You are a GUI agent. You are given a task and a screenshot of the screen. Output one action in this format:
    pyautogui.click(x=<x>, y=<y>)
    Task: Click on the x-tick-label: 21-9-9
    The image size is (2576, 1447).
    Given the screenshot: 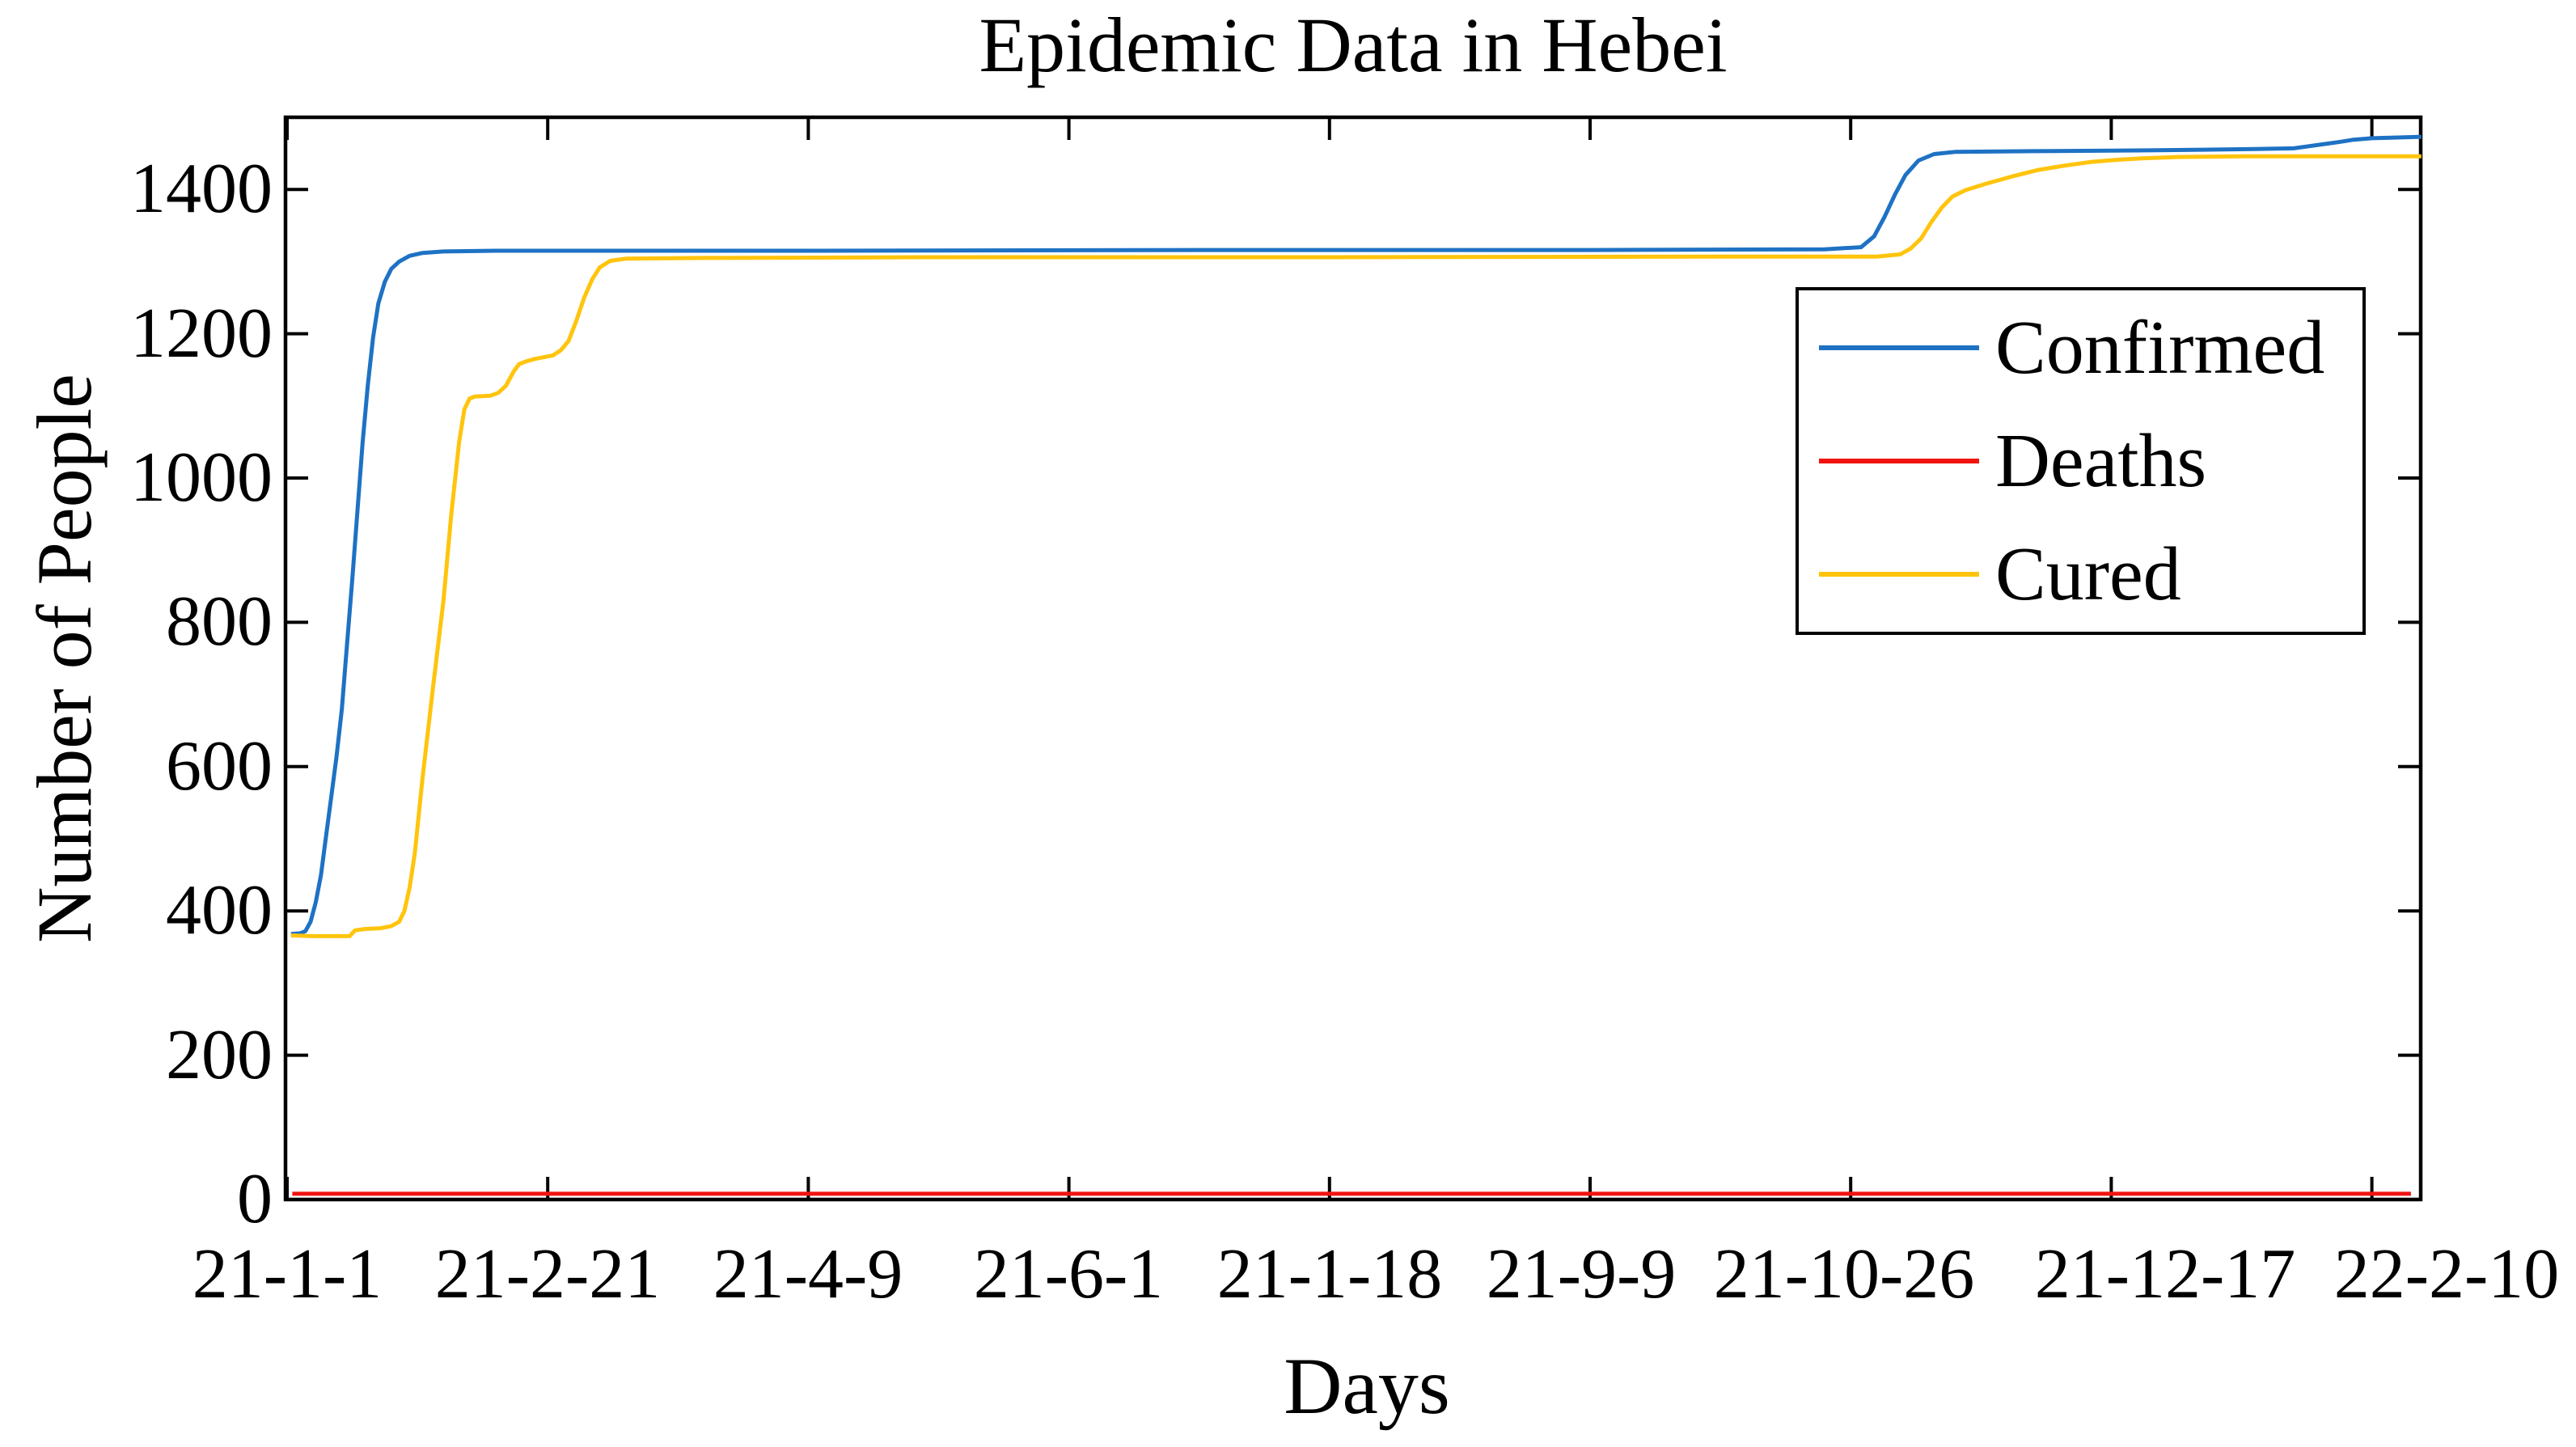 What is the action you would take?
    pyautogui.click(x=1582, y=1274)
    